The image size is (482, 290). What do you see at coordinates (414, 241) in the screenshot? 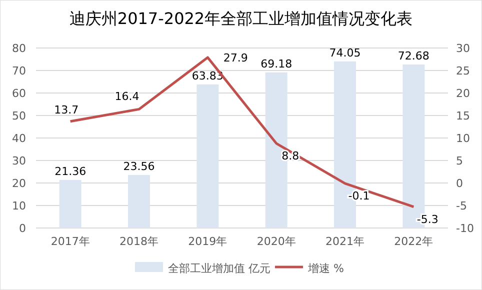
I see `x-tick-label: 2022年` at bounding box center [414, 241].